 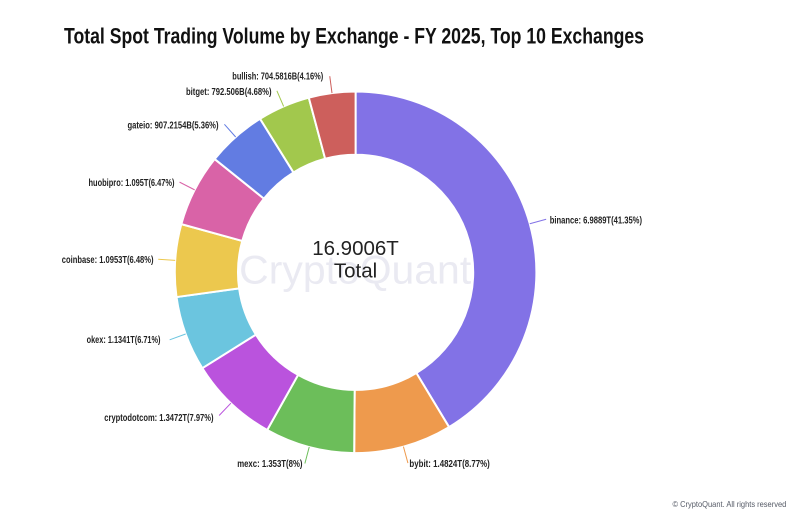 What do you see at coordinates (229, 92) in the screenshot?
I see `svg-text: bitget: 792.506B(4.68%)` at bounding box center [229, 92].